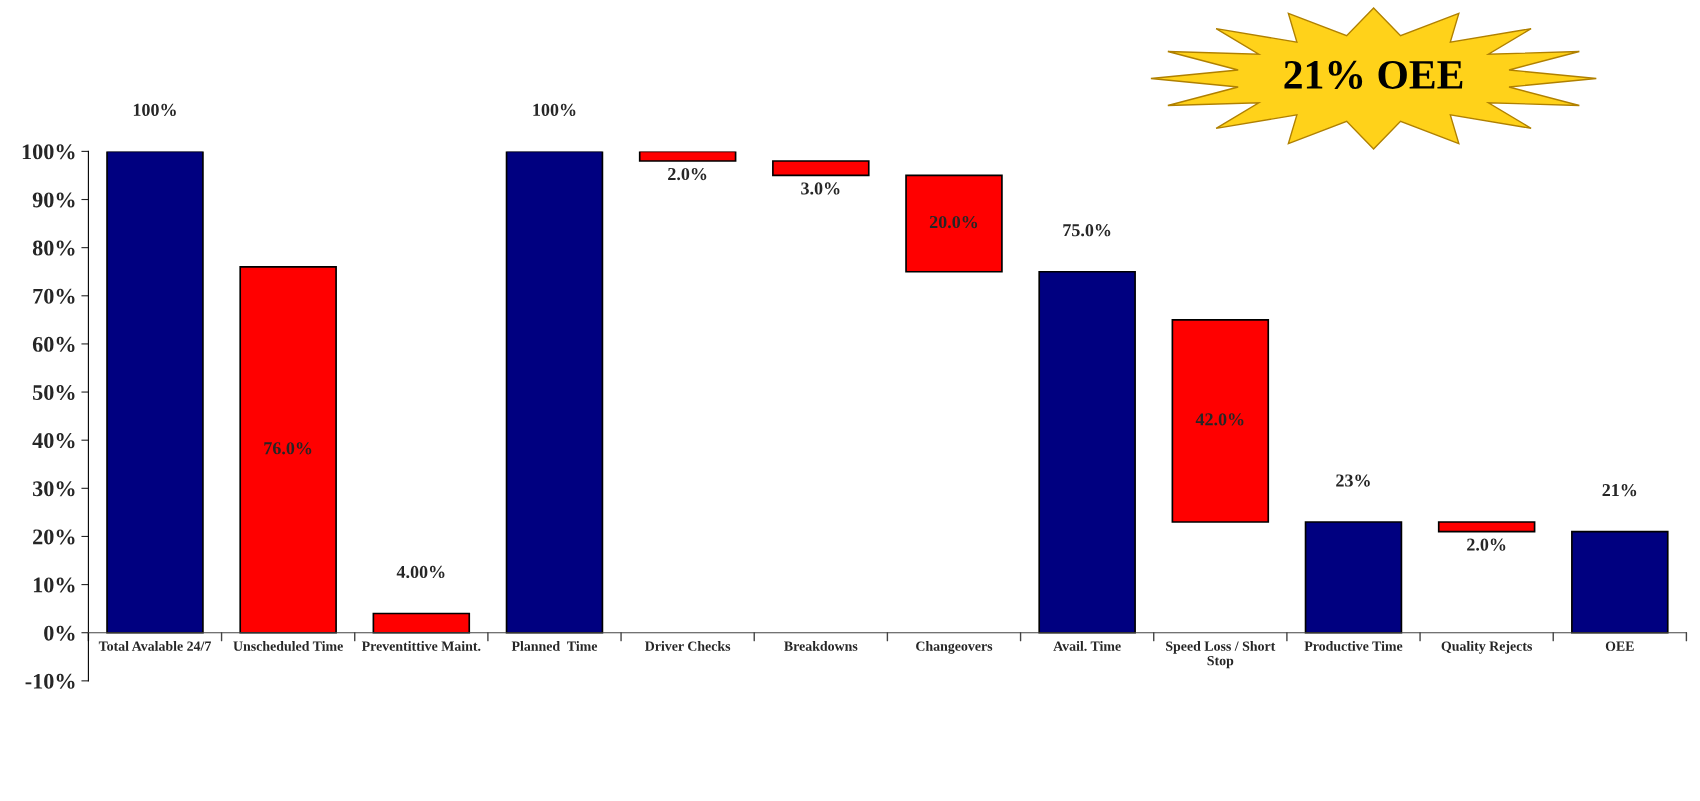 Image resolution: width=1700 pixels, height=801 pixels. Describe the element at coordinates (820, 188) in the screenshot. I see `data-label: 3.0%` at that location.